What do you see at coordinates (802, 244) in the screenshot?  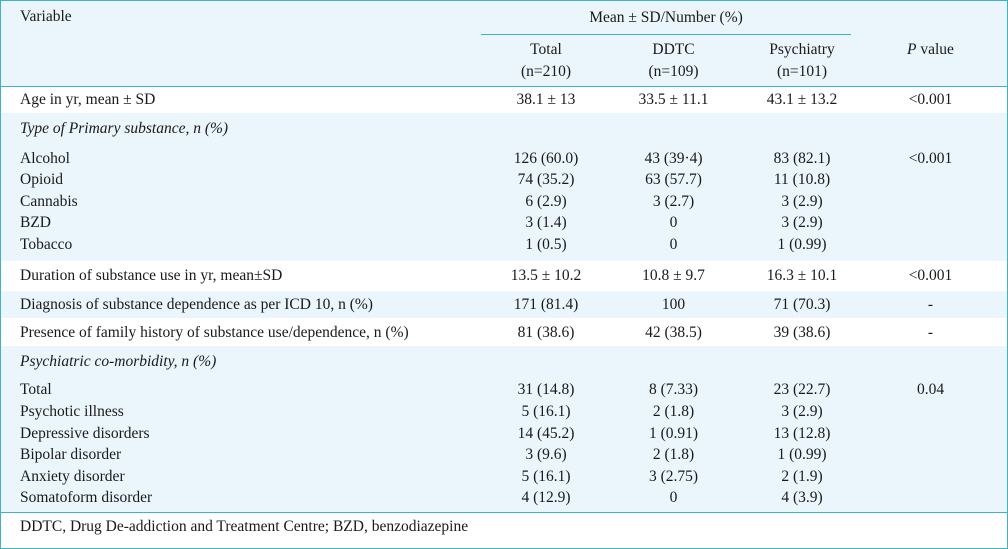 I see `row-tobacco-psychiatry: 1 (0.99)` at bounding box center [802, 244].